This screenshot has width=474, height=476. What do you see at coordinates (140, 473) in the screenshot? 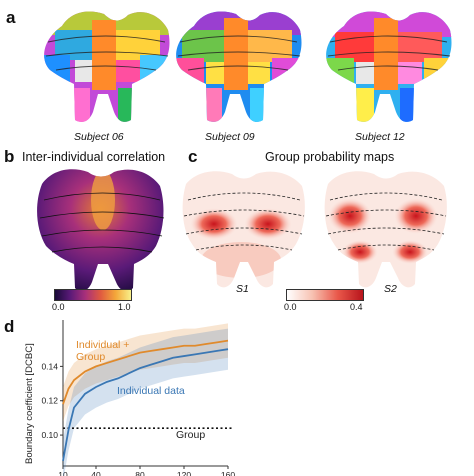
I see `x-tick-label: 80` at bounding box center [140, 473].